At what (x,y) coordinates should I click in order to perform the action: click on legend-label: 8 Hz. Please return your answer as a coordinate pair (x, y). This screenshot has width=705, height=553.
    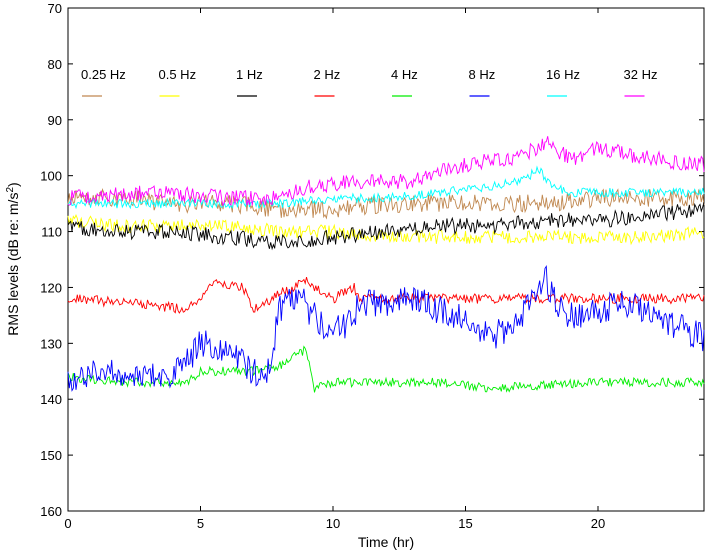
    Looking at the image, I should click on (482, 74).